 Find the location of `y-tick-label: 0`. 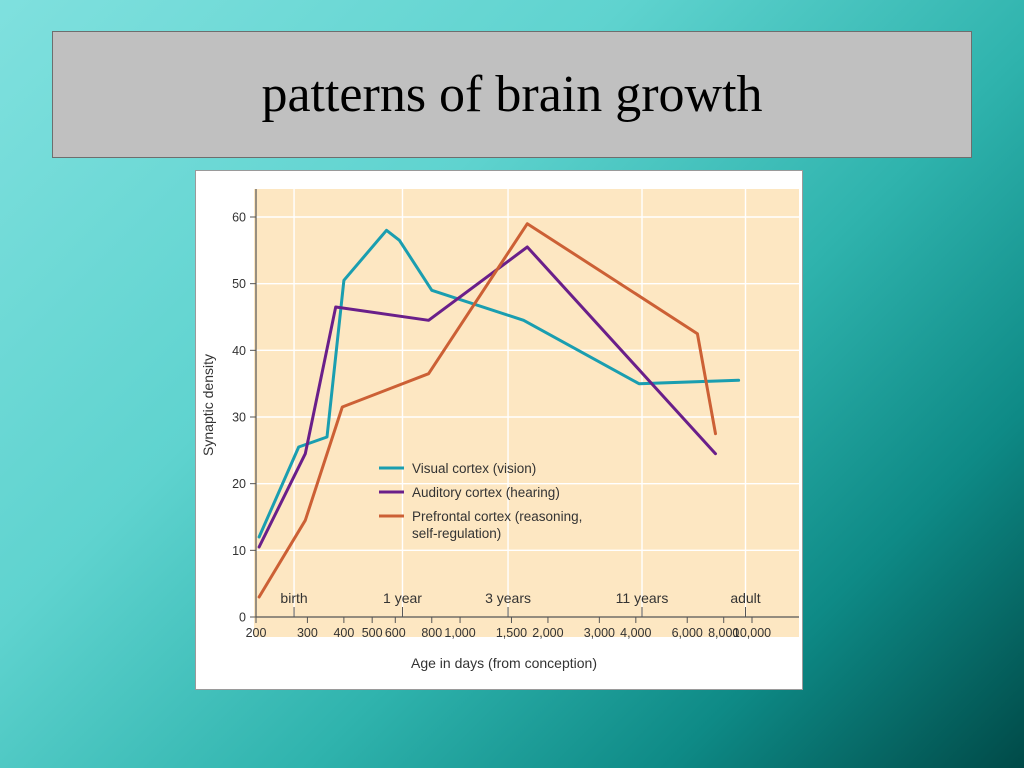

y-tick-label: 0 is located at coordinates (242, 618).